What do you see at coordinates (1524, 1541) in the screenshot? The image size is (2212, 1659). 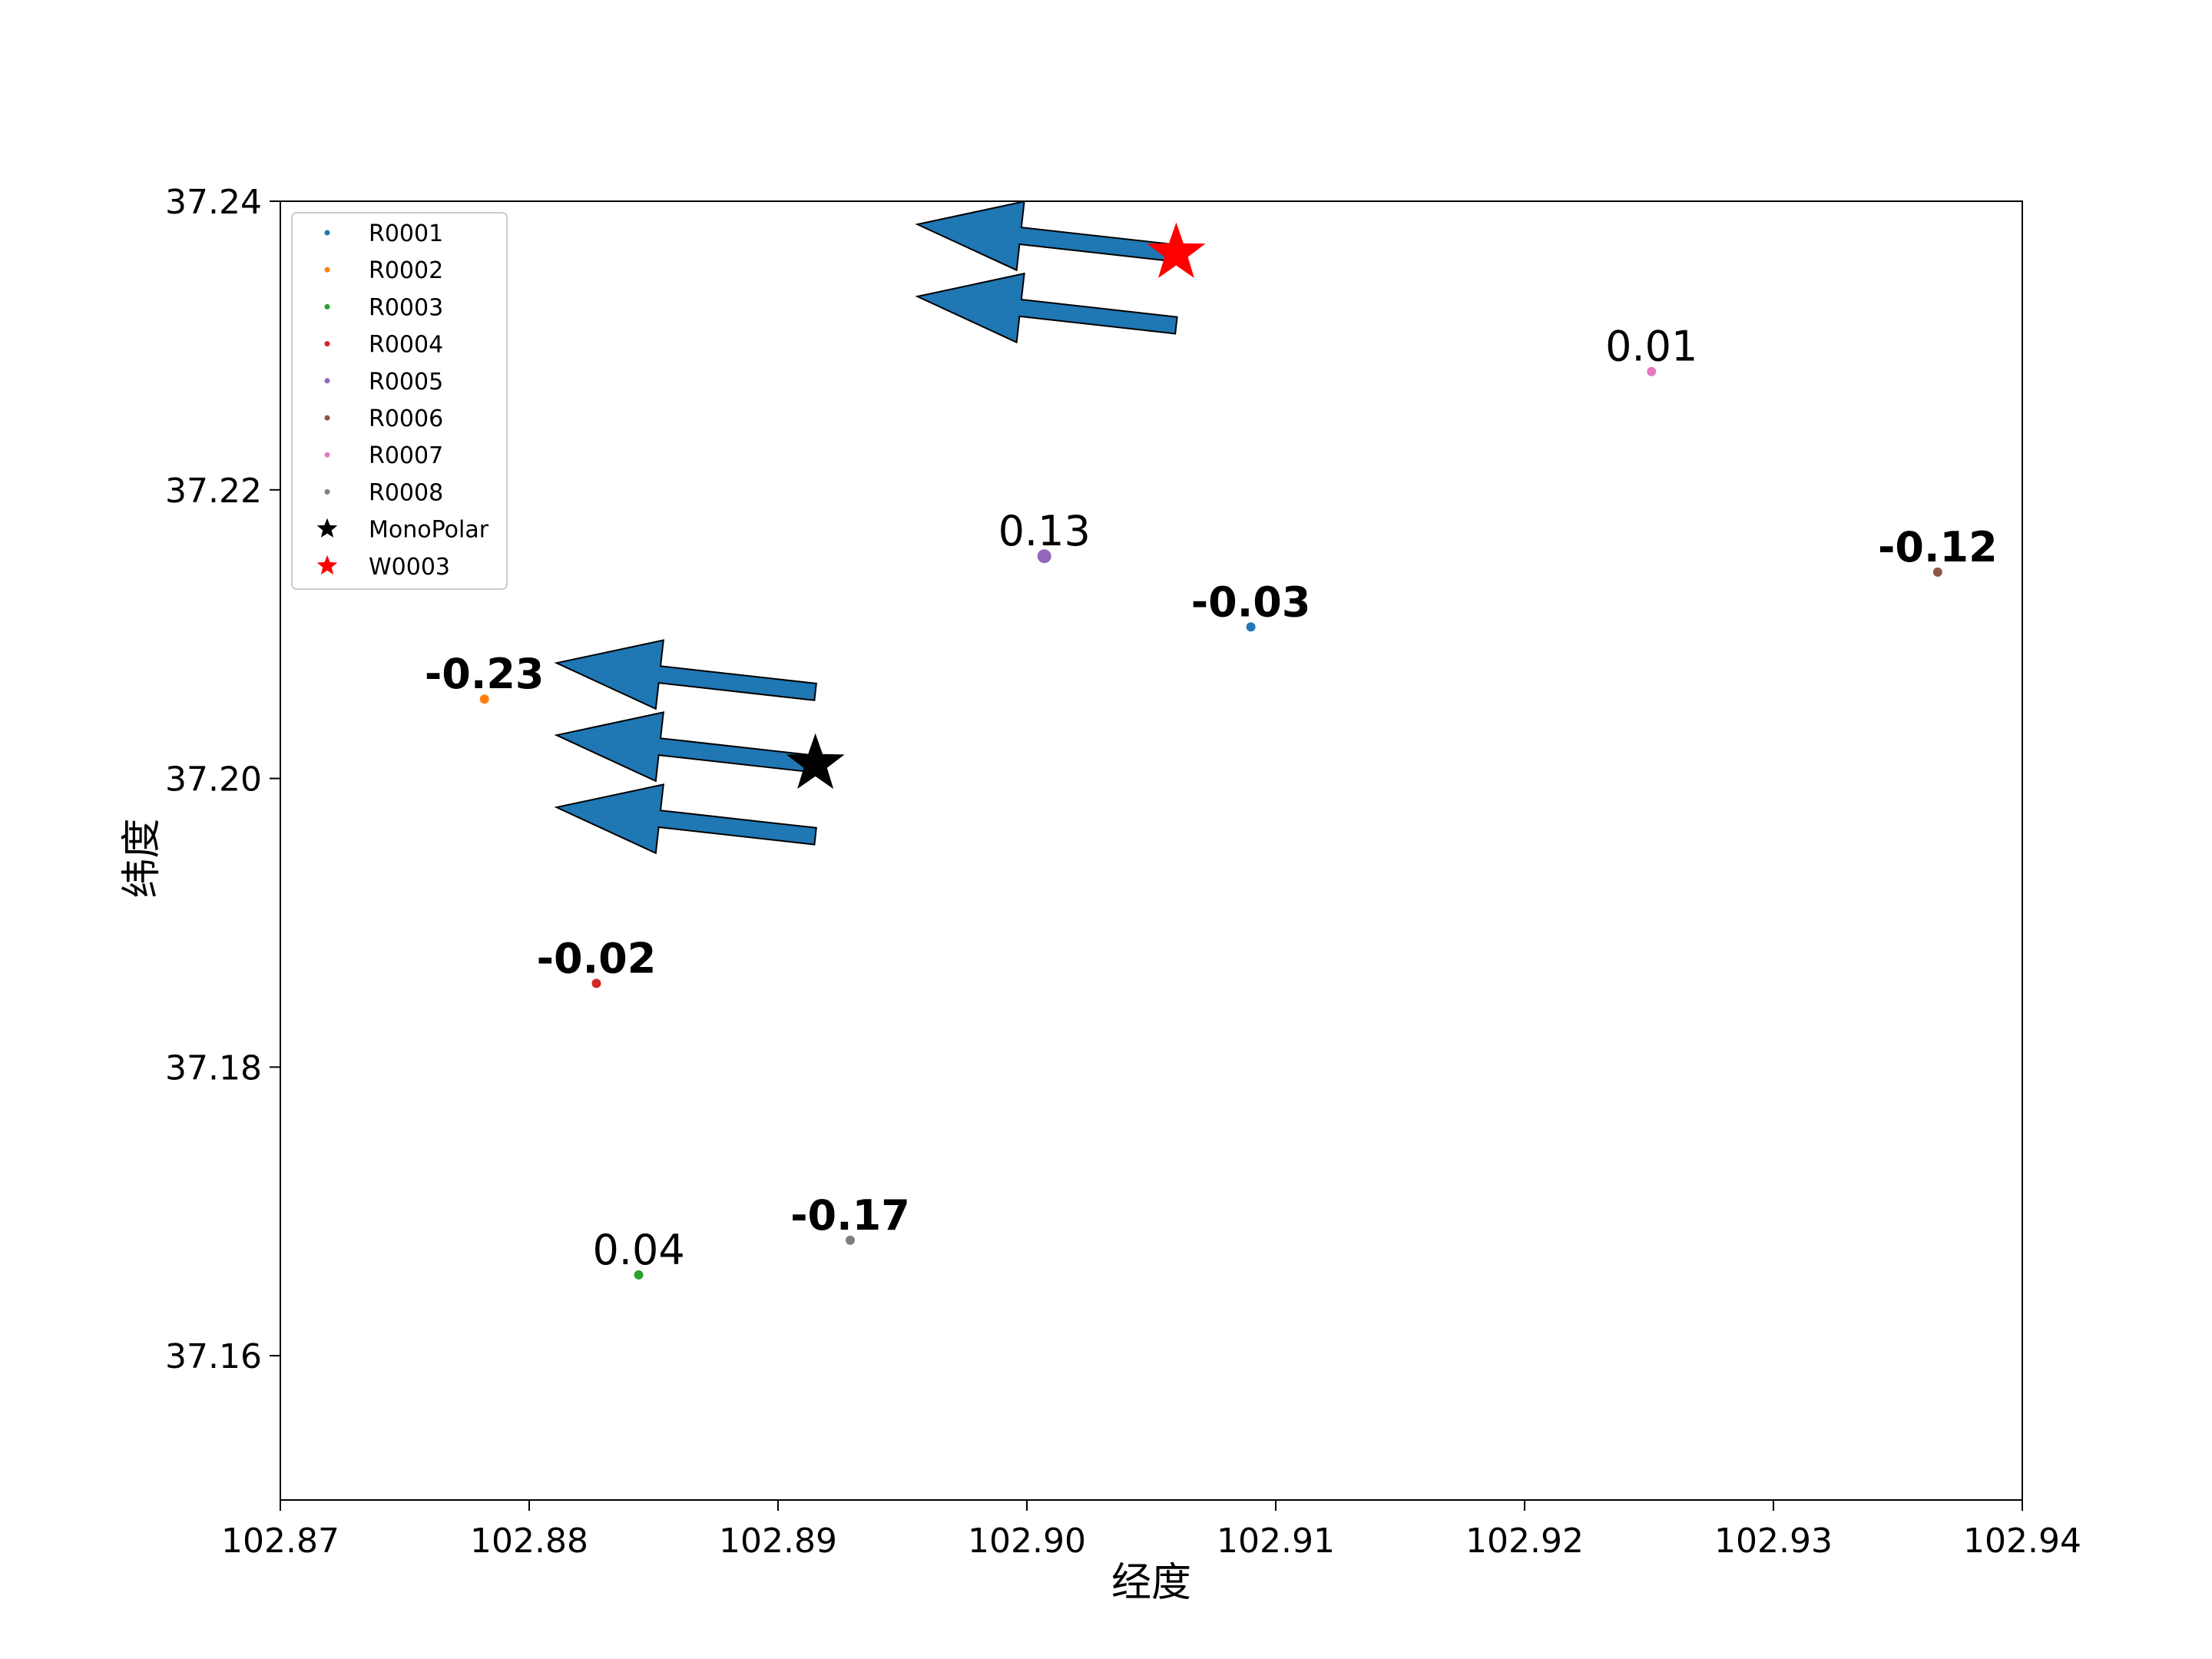 I see `x-tick-label: 102.92` at bounding box center [1524, 1541].